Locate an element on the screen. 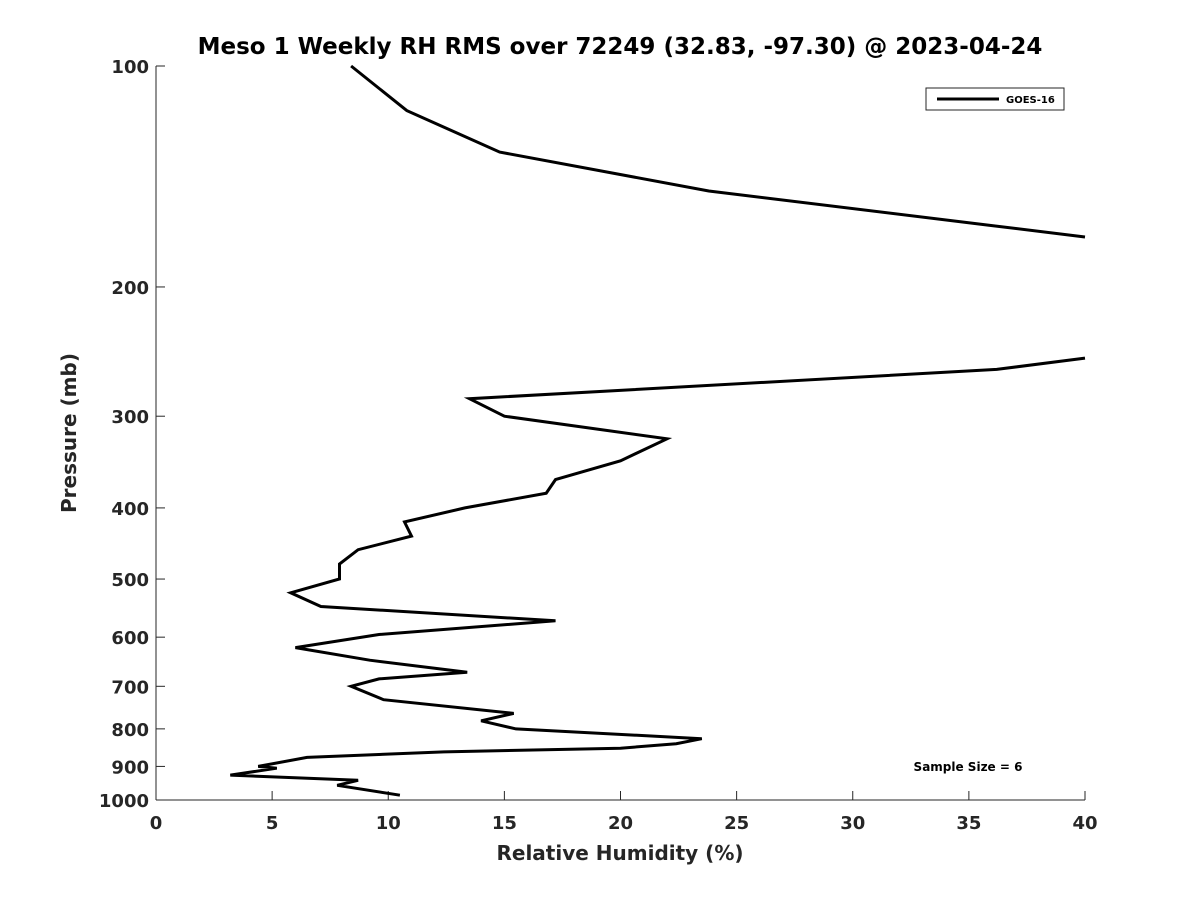  x-axis-label: Relative Humidity (%) is located at coordinates (619, 853).